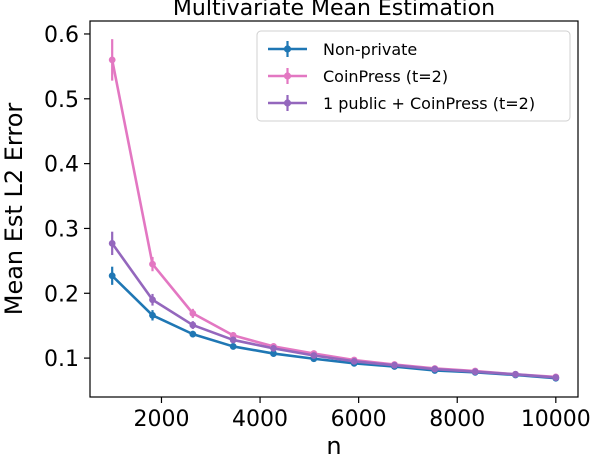 Image resolution: width=598 pixels, height=458 pixels. Describe the element at coordinates (61, 100) in the screenshot. I see `y-tick-label: 0.5` at that location.